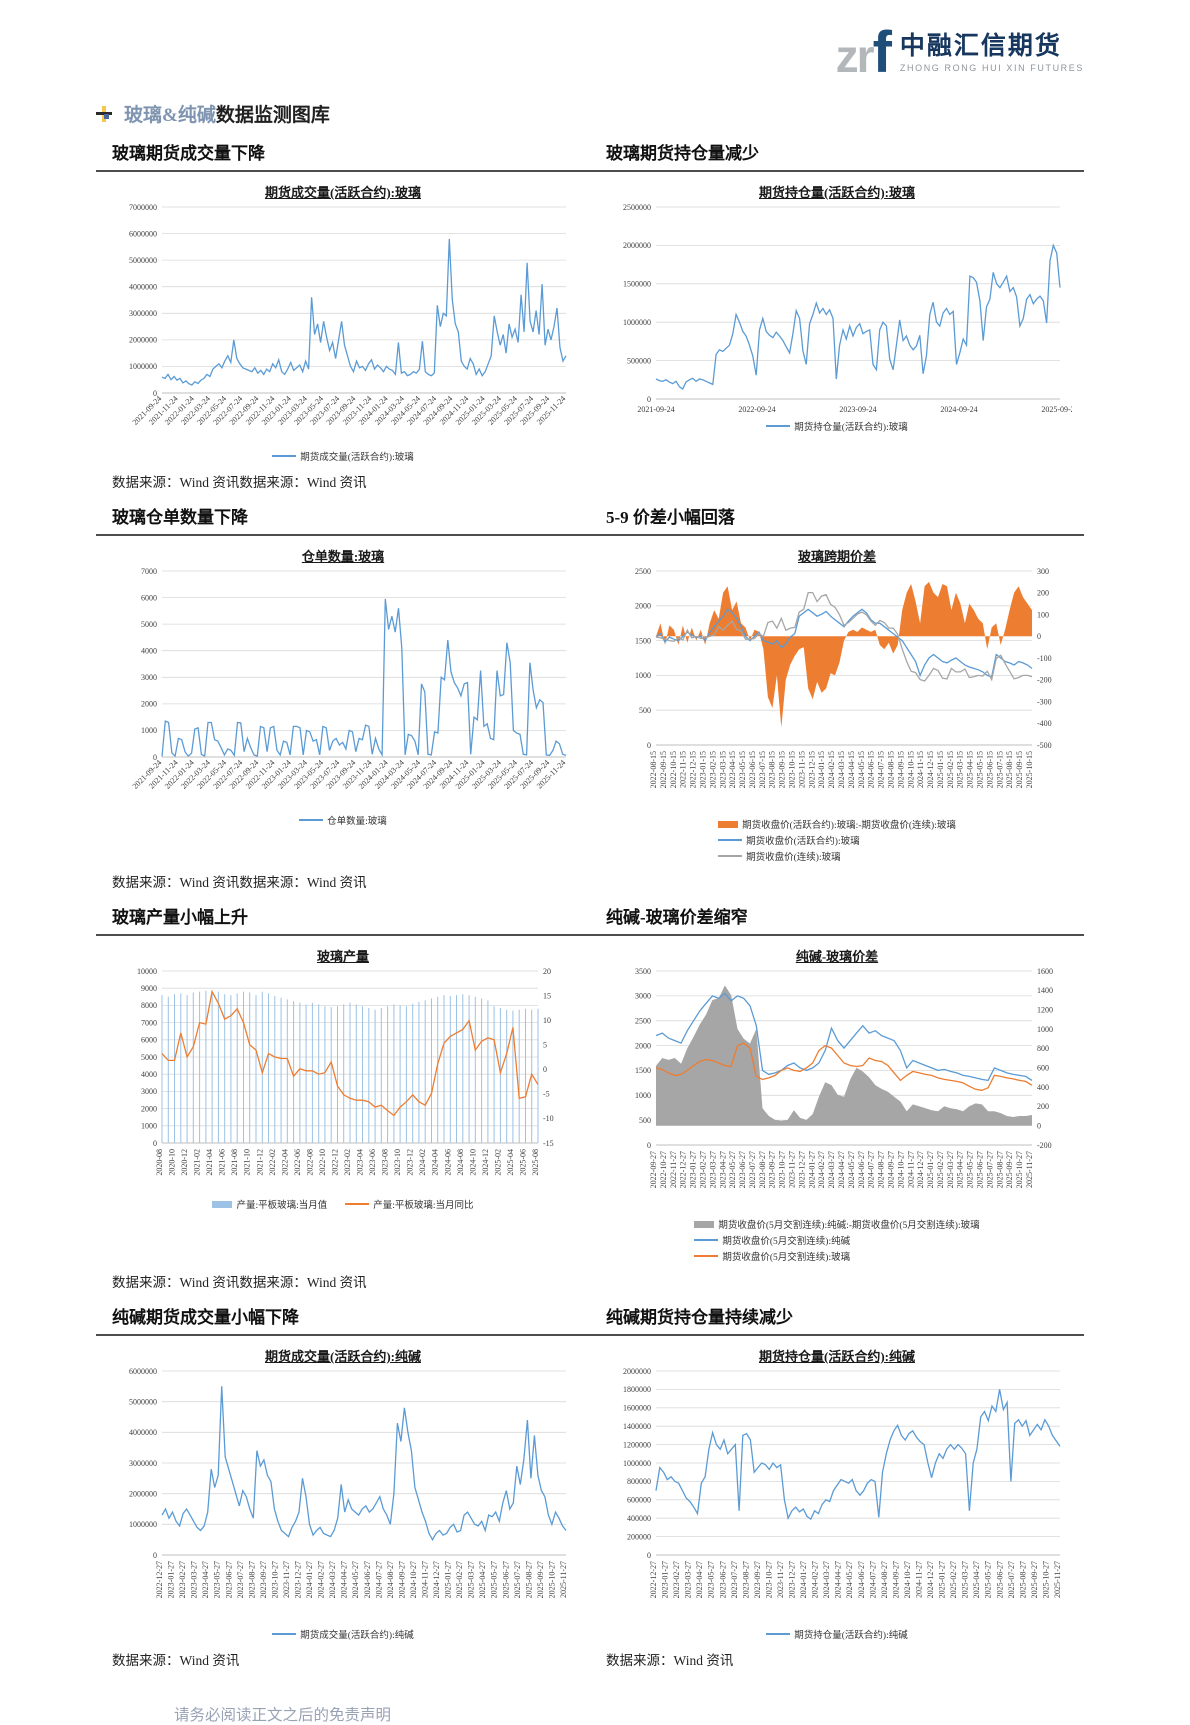 The height and width of the screenshot is (1725, 1190). Describe the element at coordinates (1045, 1010) in the screenshot. I see `svg-text: 1200` at that location.